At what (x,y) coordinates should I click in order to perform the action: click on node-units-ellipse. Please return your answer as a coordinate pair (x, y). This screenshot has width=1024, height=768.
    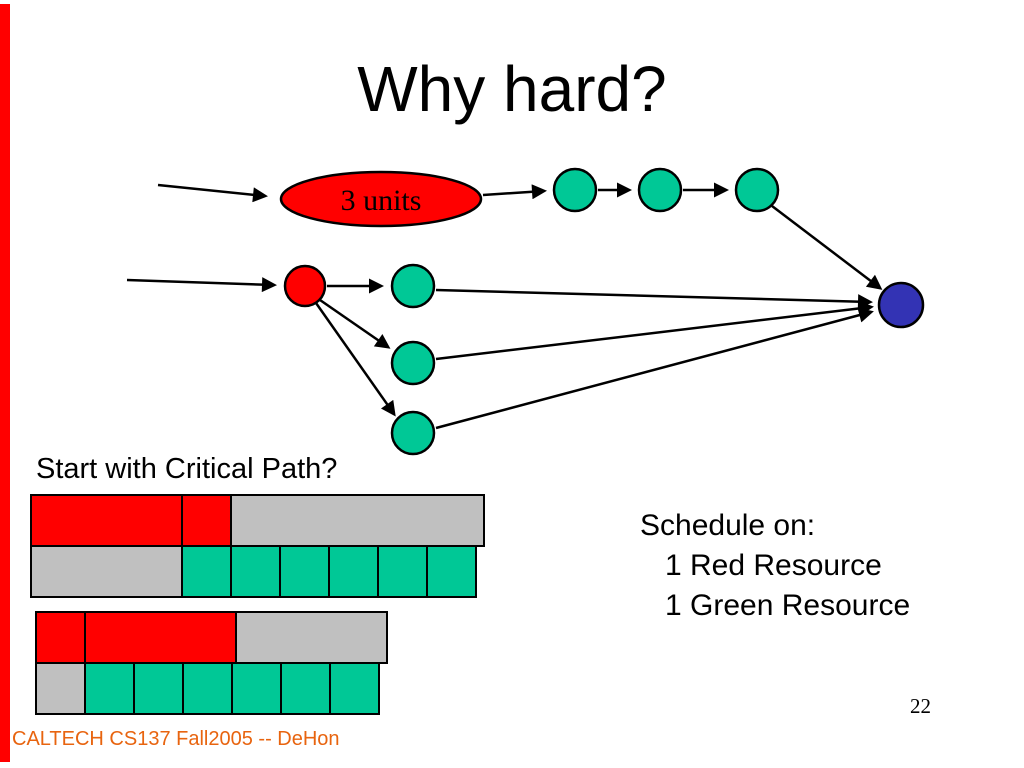
    Looking at the image, I should click on (381, 199).